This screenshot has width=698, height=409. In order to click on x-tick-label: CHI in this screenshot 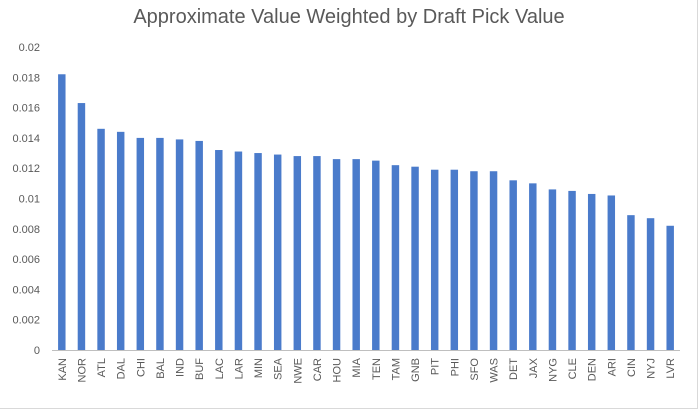, I will do `click(141, 367)`.